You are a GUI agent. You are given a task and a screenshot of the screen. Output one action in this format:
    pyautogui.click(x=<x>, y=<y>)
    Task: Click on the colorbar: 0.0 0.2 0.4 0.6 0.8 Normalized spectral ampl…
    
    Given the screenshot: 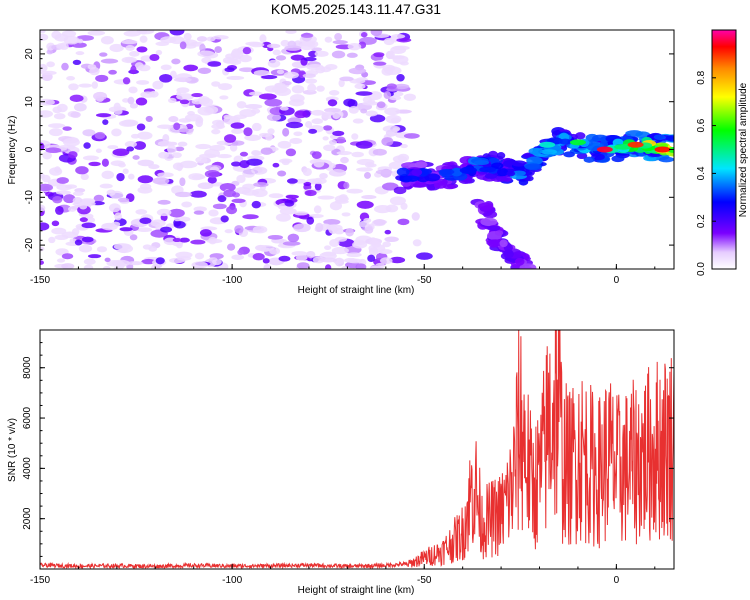 What is the action you would take?
    pyautogui.click(x=722, y=152)
    